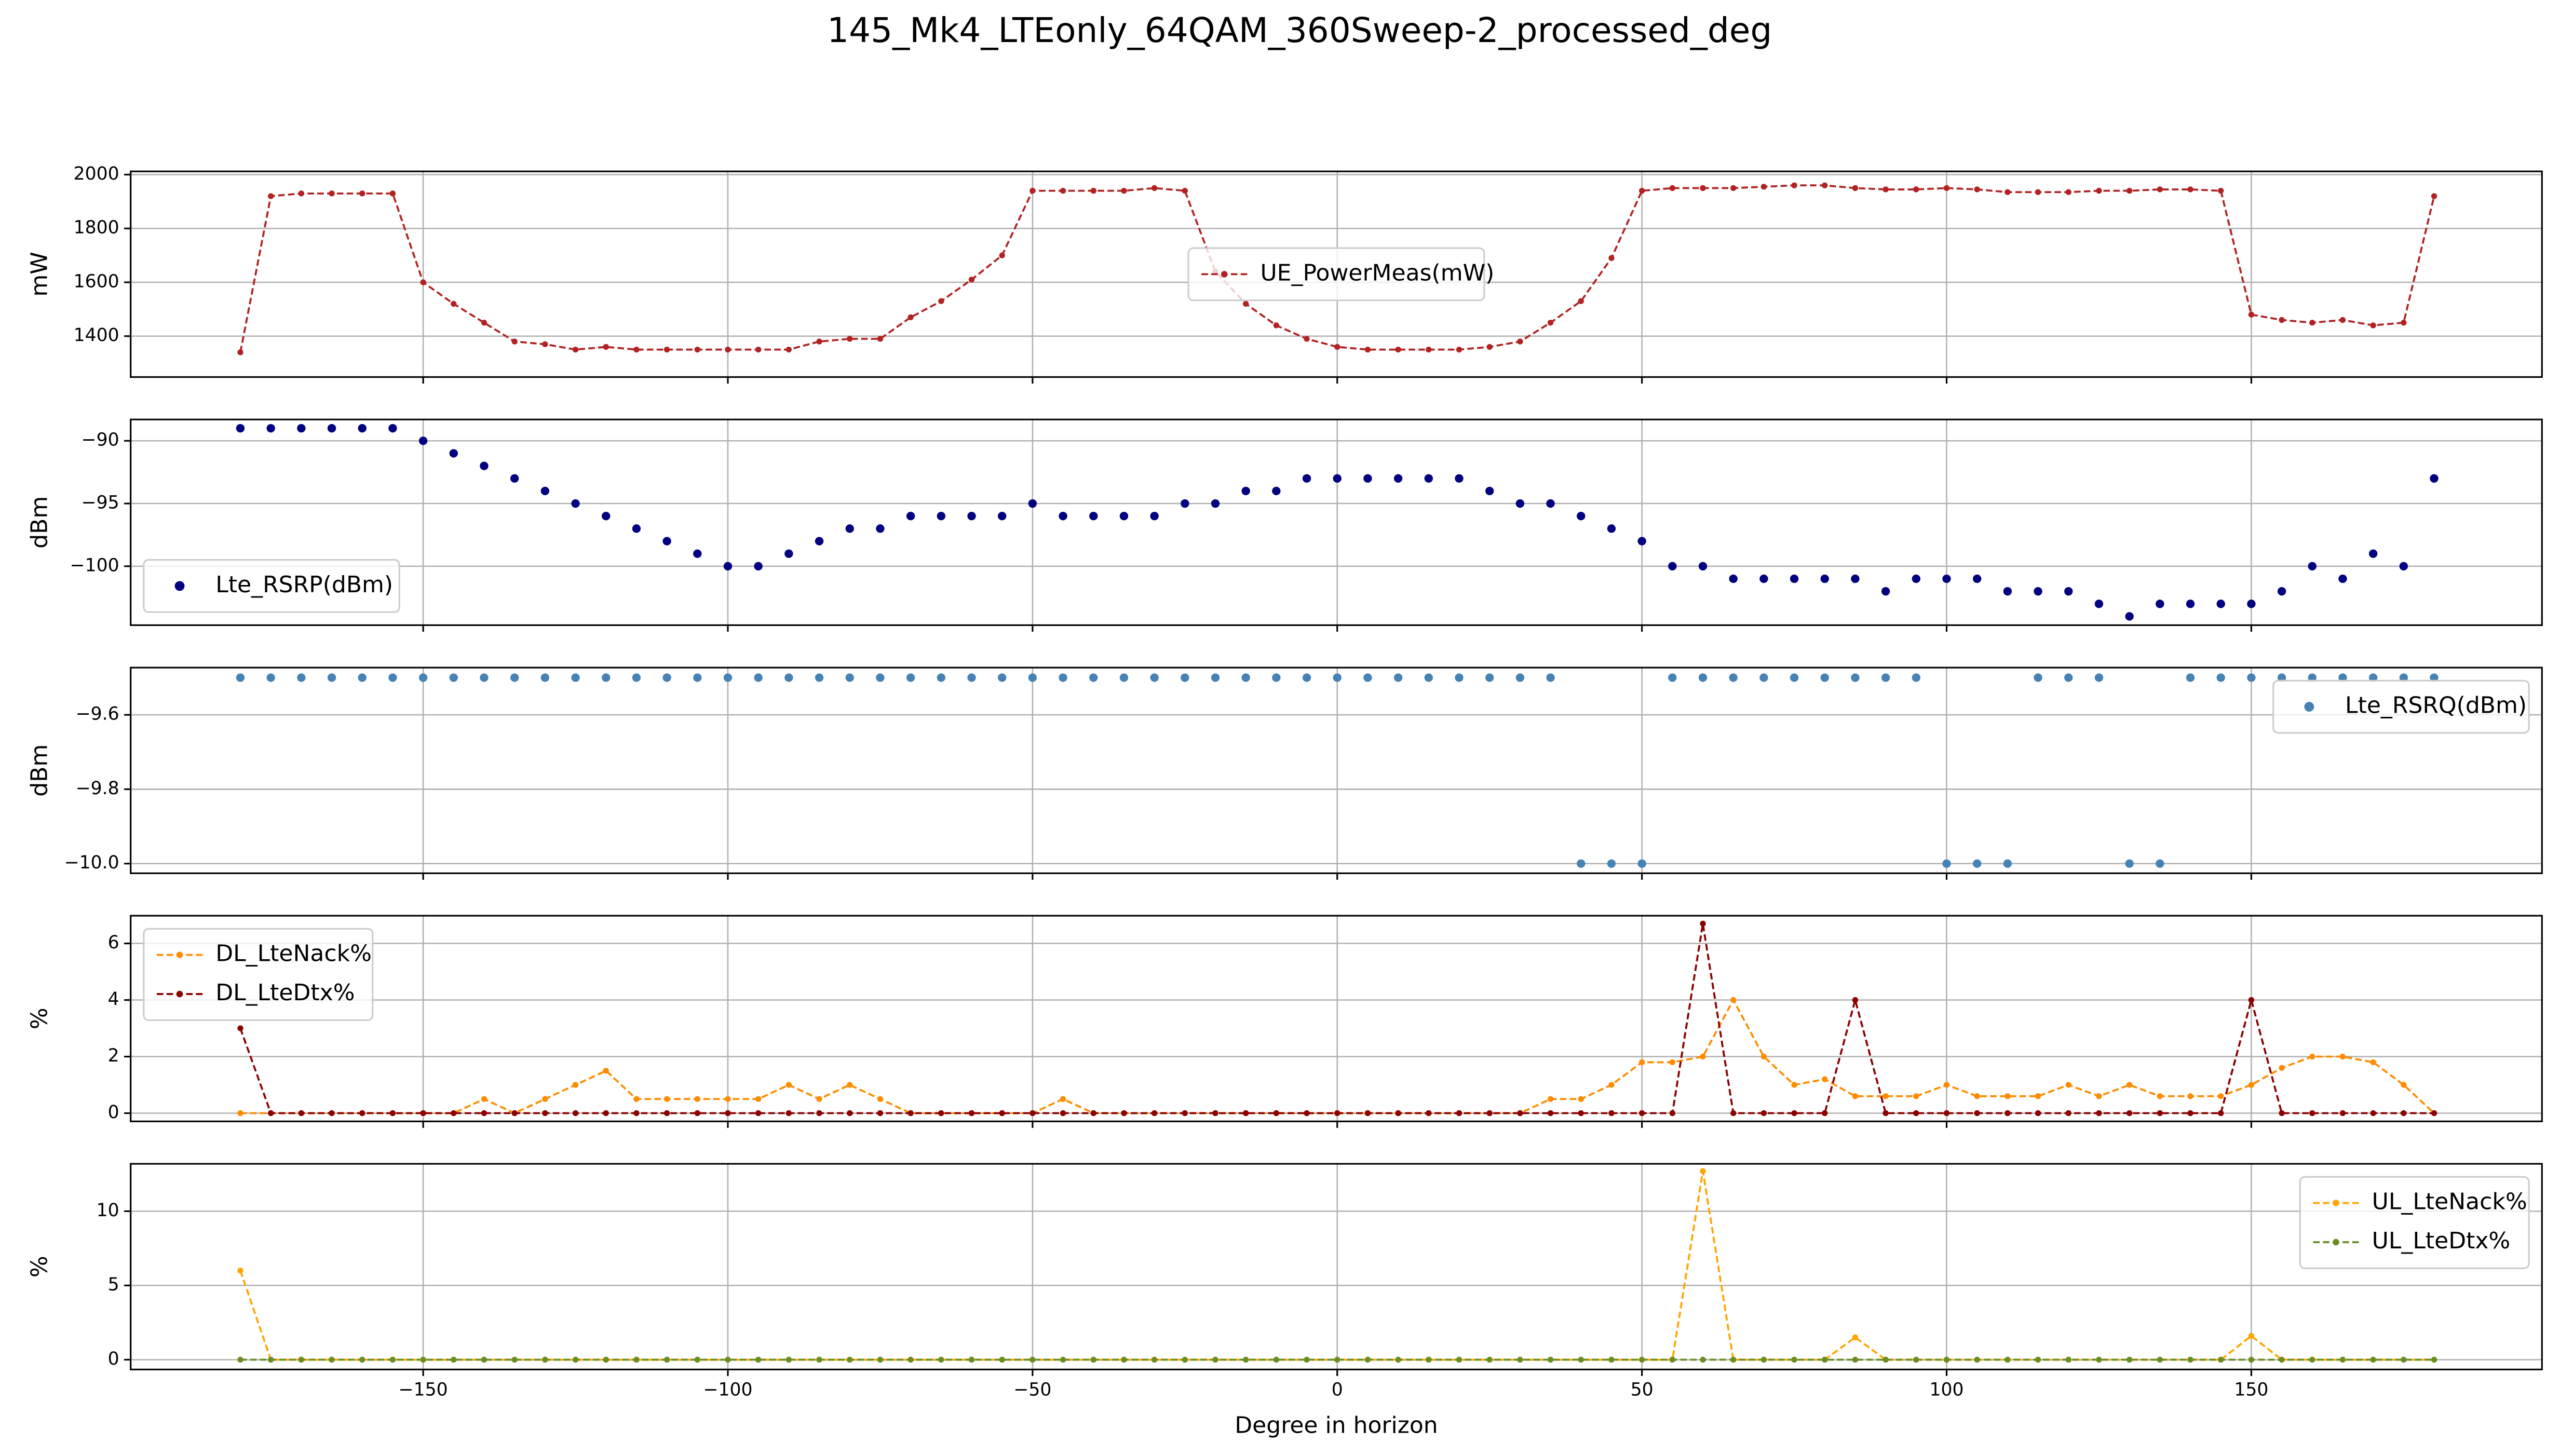 The width and height of the screenshot is (2560, 1456). Describe the element at coordinates (1336, 770) in the screenshot. I see `plot-frame` at that location.